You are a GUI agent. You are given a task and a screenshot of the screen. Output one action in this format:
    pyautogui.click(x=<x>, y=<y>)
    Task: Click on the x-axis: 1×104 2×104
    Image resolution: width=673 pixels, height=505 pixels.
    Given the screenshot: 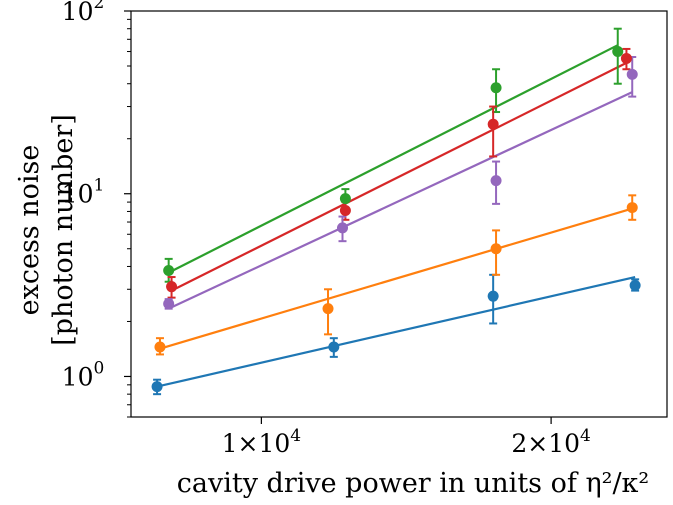 What is the action you would take?
    pyautogui.click(x=406, y=437)
    